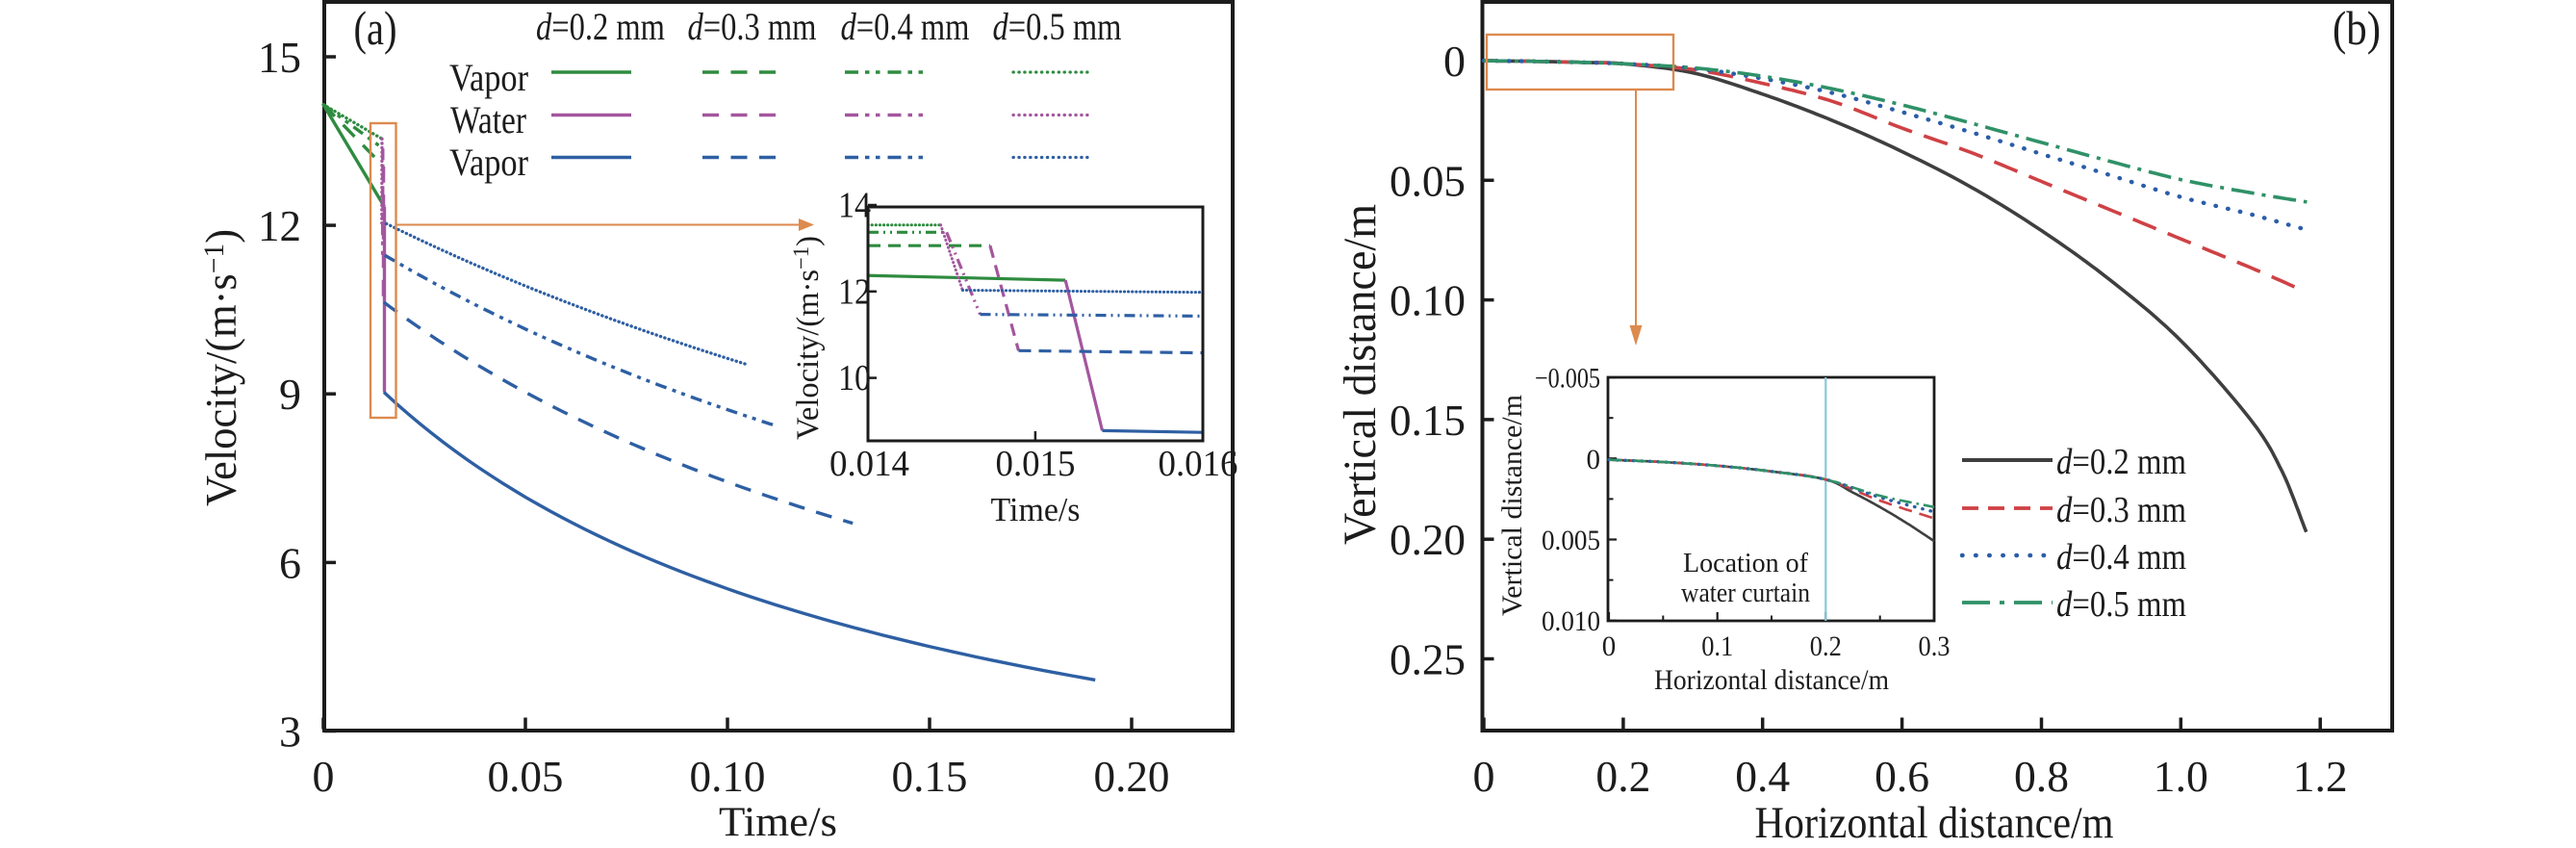 The image size is (2576, 848). What do you see at coordinates (1745, 593) in the screenshot?
I see `svg-text: water curtain` at bounding box center [1745, 593].